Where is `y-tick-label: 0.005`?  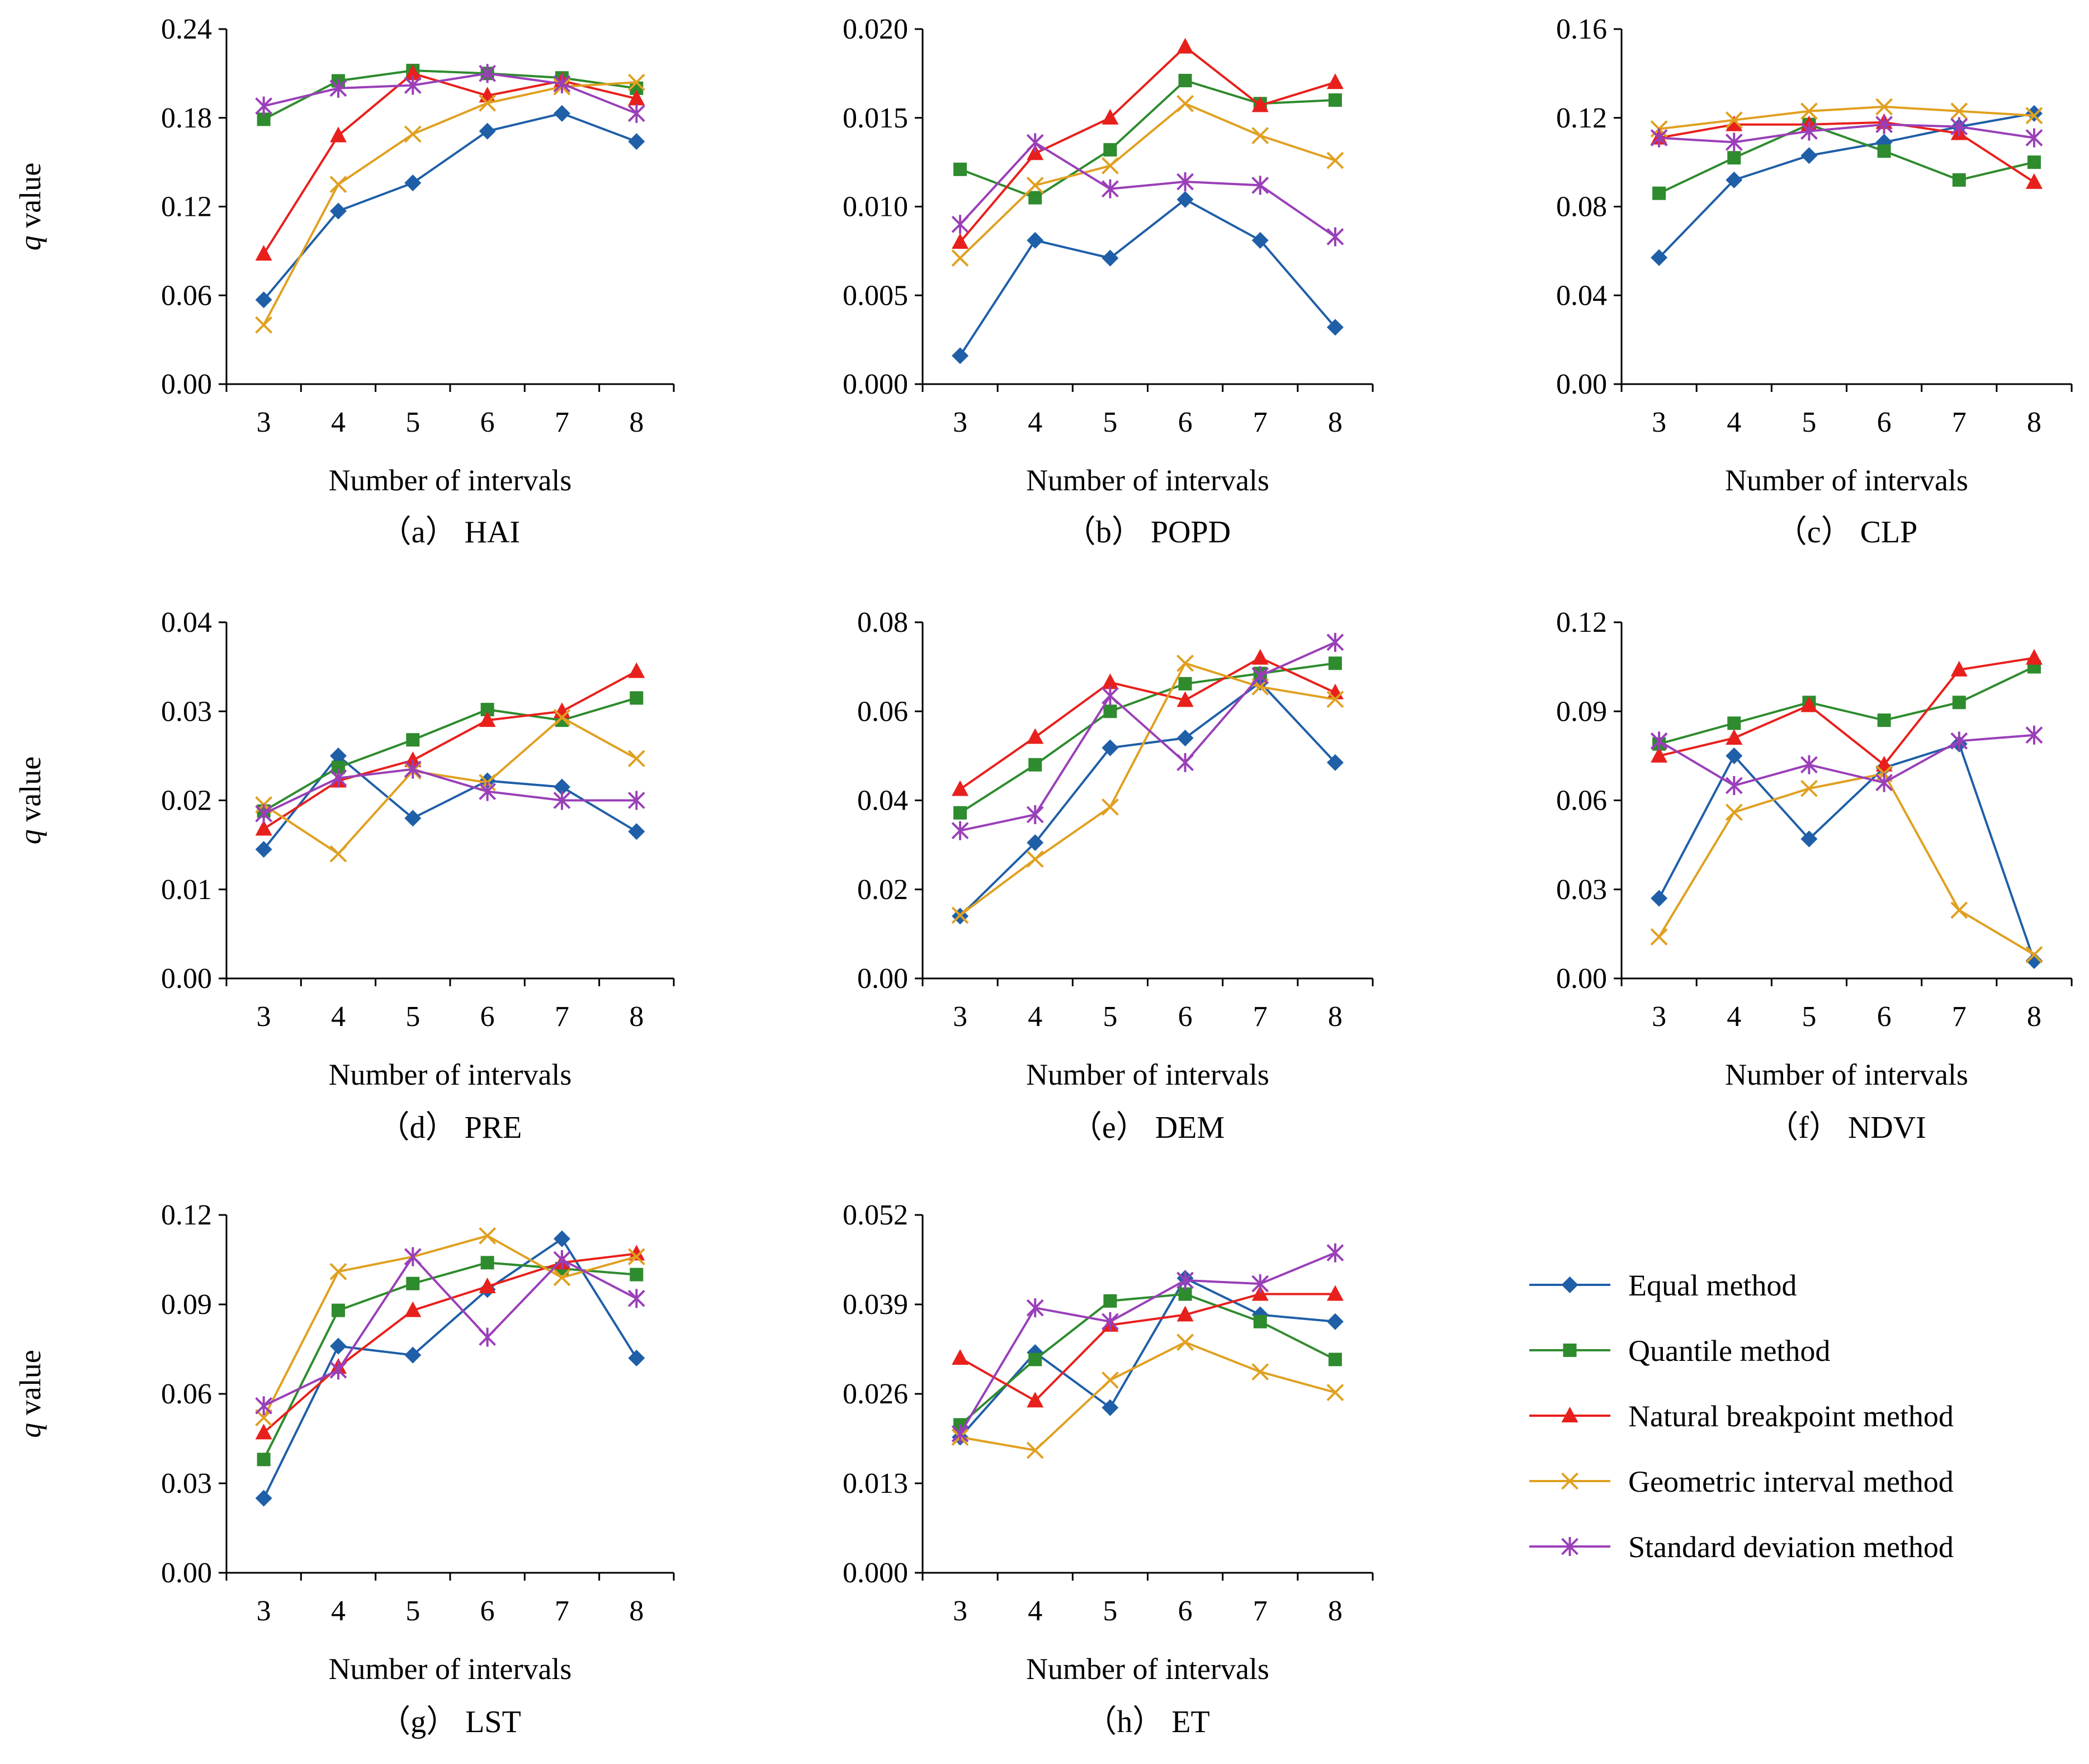
y-tick-label: 0.005 is located at coordinates (875, 295).